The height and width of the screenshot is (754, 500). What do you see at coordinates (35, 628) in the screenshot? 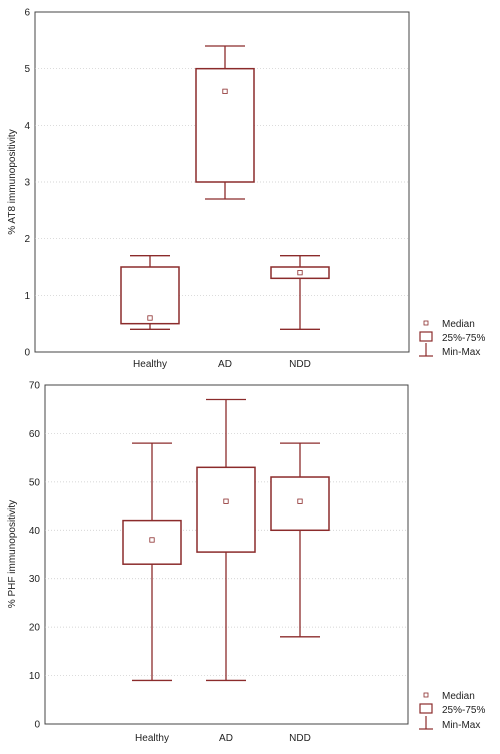
I see `y-tick-label: 20` at bounding box center [35, 628].